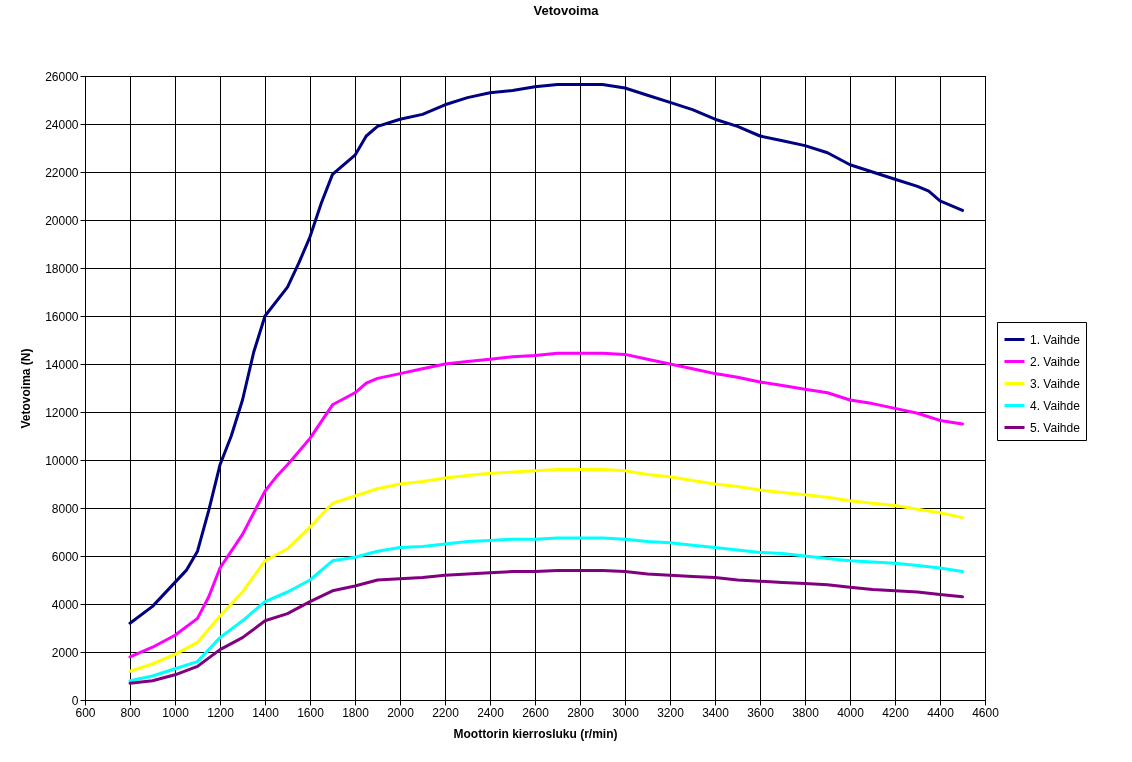 The image size is (1132, 762). I want to click on y-tick-label: 8000, so click(65, 508).